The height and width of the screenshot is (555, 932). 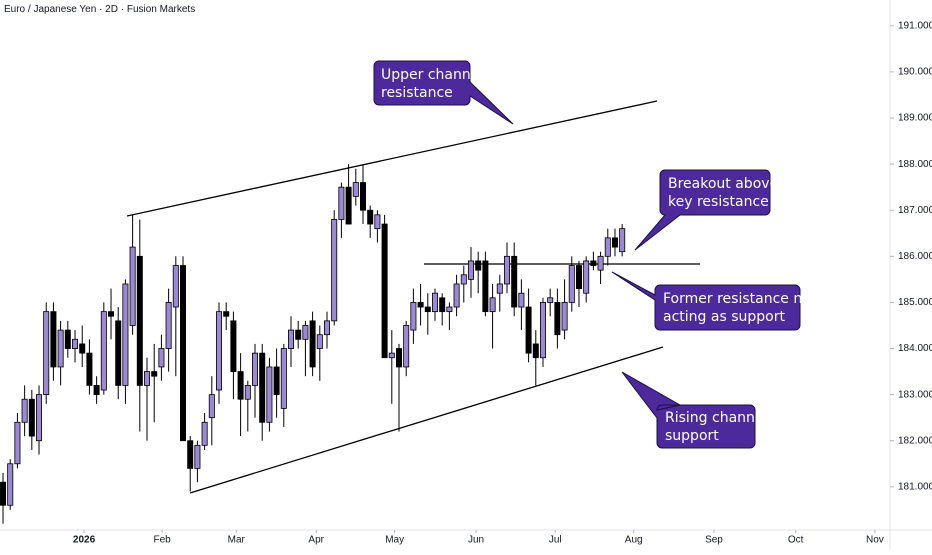 What do you see at coordinates (742, 299) in the screenshot?
I see `callout-text: Former resistance now` at bounding box center [742, 299].